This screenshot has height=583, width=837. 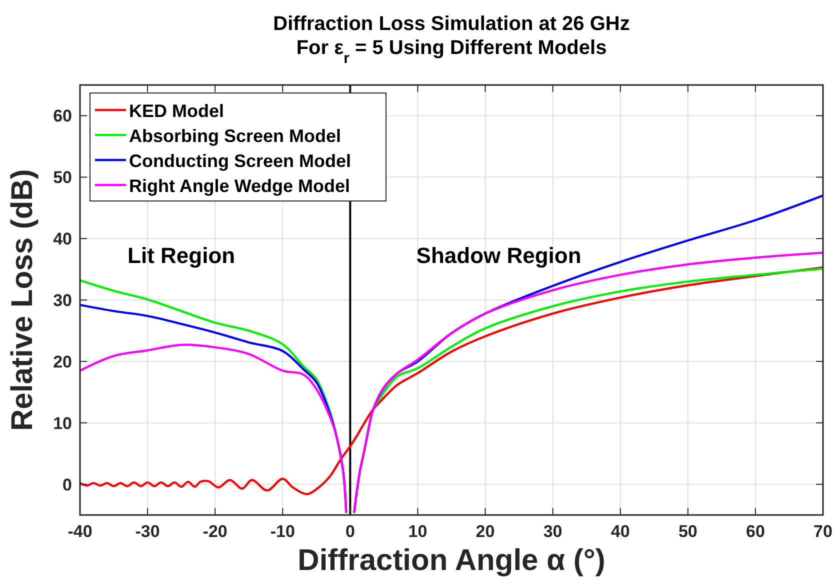 I want to click on y-tick-label: 60, so click(x=62, y=116).